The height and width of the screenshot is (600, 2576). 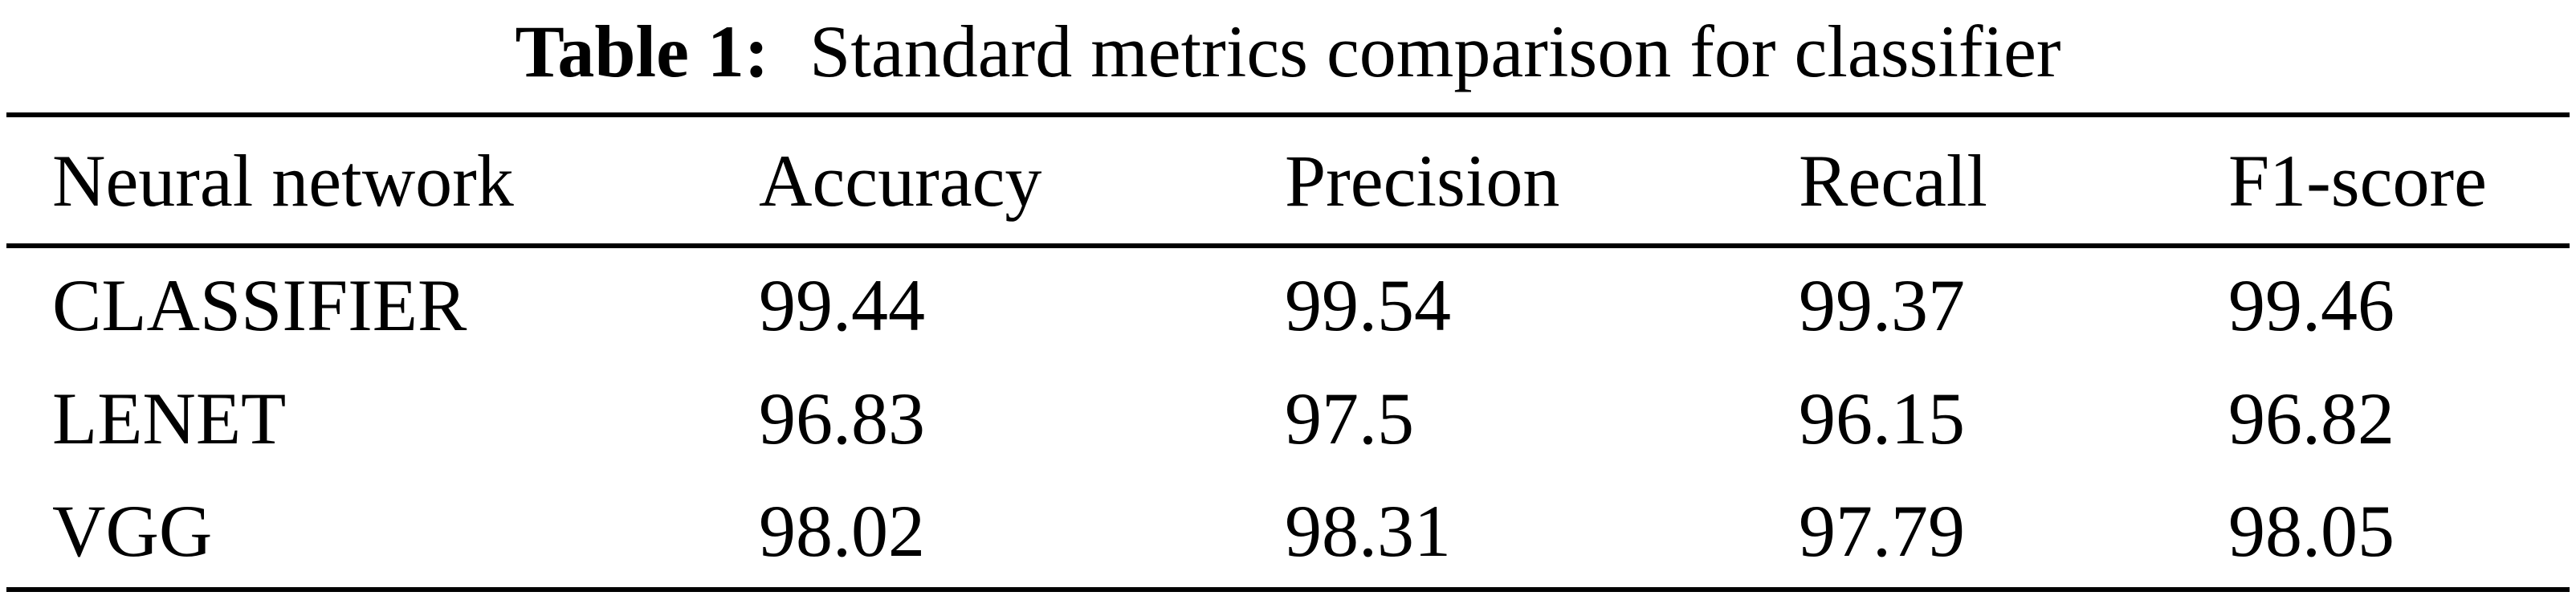 I want to click on table-header-rule, so click(x=1288, y=246).